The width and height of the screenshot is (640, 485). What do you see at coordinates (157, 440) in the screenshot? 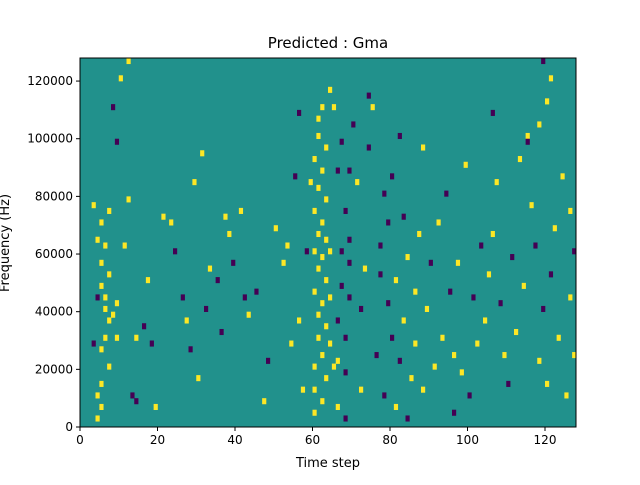
I see `x-tick-label: 20` at bounding box center [157, 440].